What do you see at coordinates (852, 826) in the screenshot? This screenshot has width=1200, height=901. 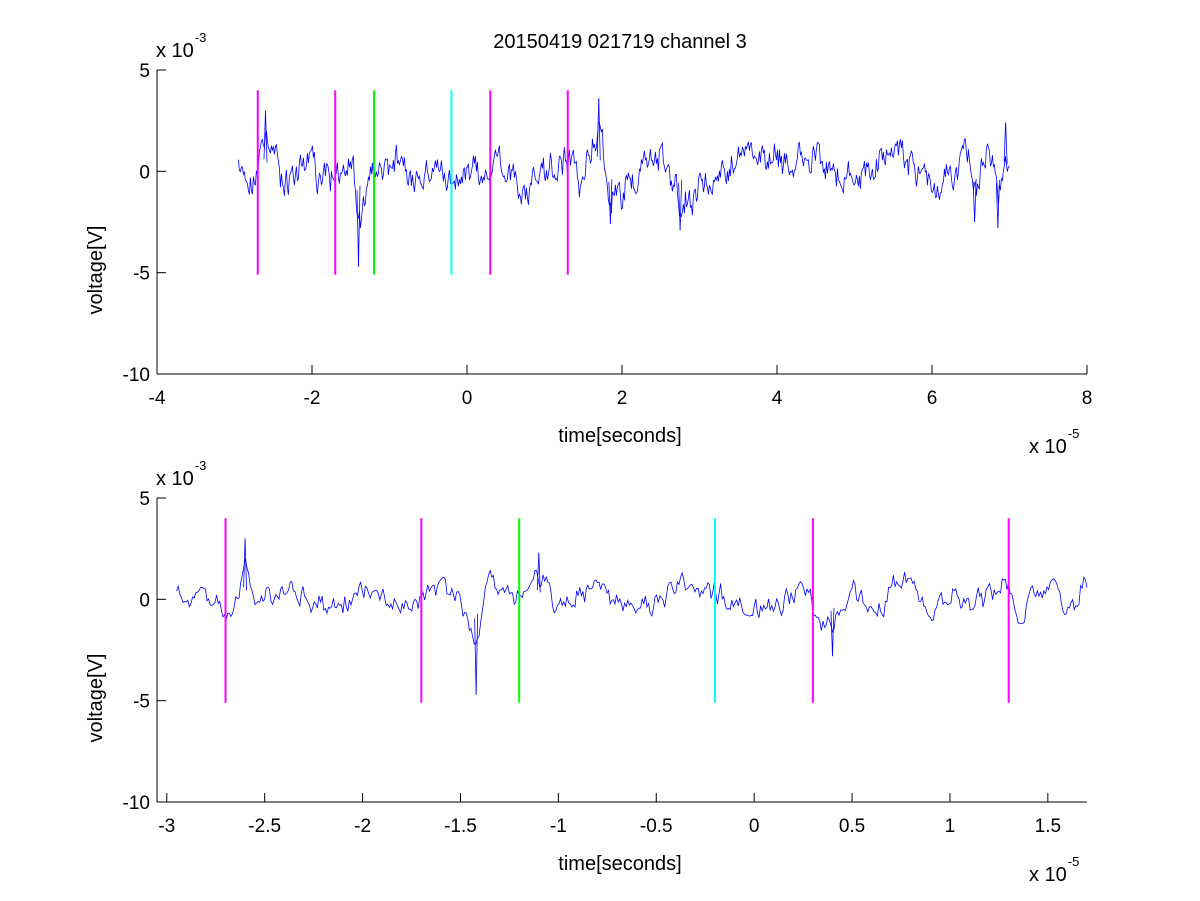 I see `x-tick-label: 0.5` at bounding box center [852, 826].